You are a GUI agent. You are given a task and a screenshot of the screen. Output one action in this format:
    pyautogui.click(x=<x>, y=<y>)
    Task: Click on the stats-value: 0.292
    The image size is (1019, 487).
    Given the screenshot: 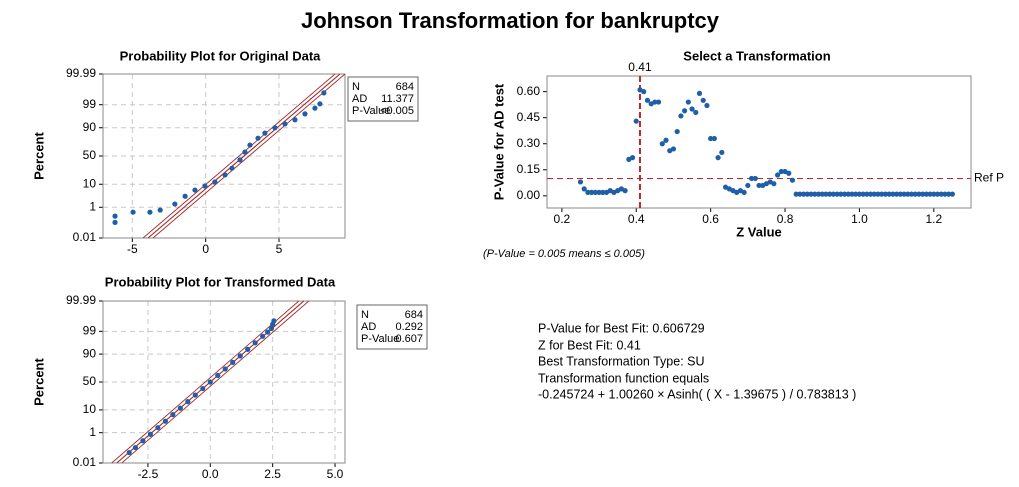 What is the action you would take?
    pyautogui.click(x=409, y=327)
    